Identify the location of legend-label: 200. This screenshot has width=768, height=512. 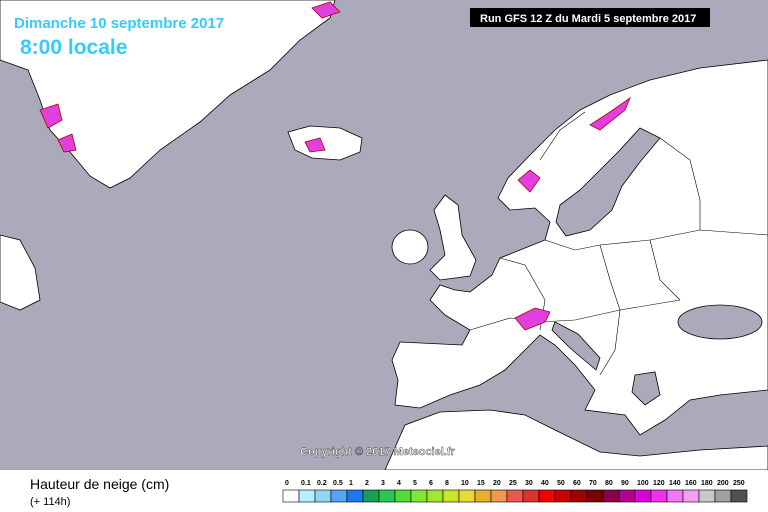
(723, 483).